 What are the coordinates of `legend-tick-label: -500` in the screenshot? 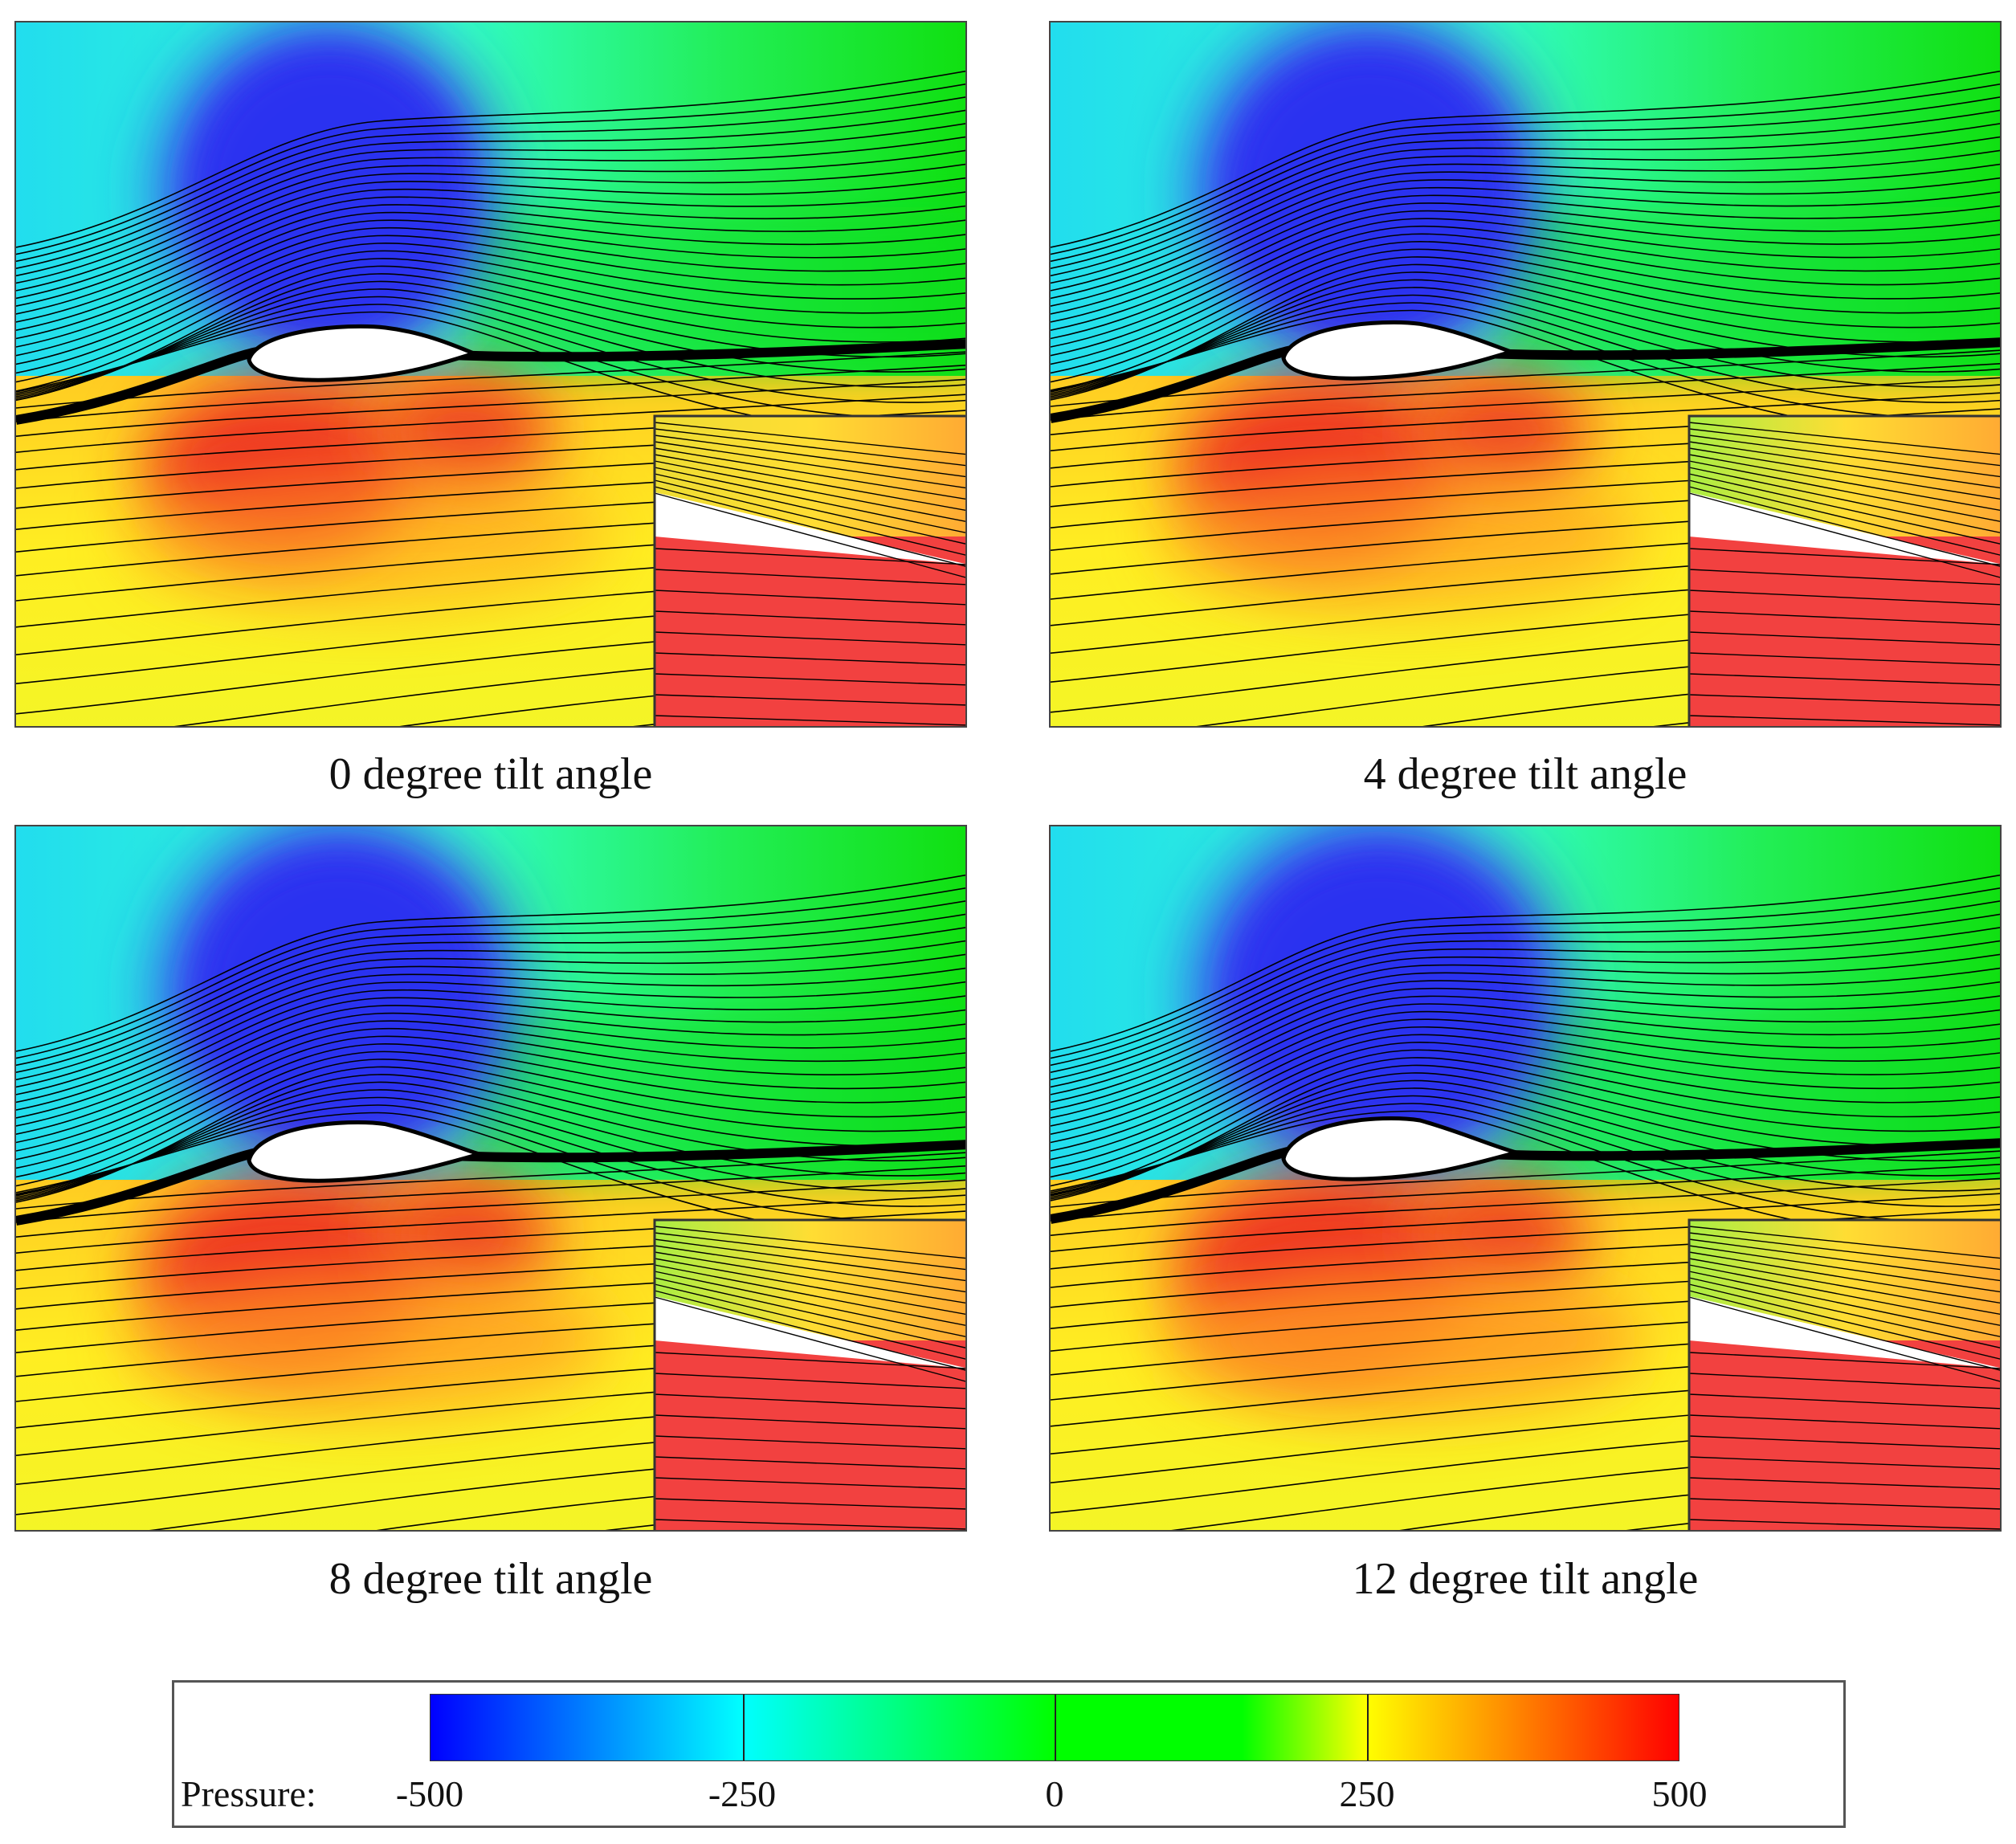 It's located at (429, 1793).